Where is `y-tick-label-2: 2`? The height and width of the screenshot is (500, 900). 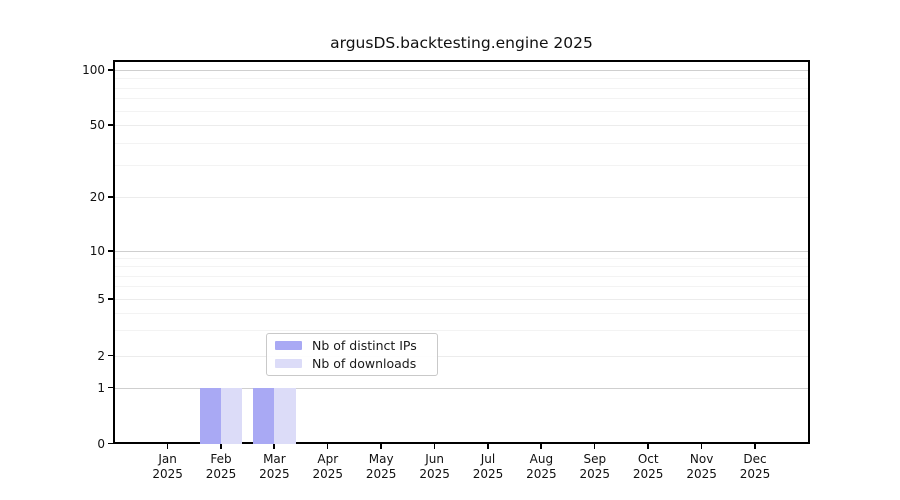
y-tick-label-2: 2 is located at coordinates (101, 355).